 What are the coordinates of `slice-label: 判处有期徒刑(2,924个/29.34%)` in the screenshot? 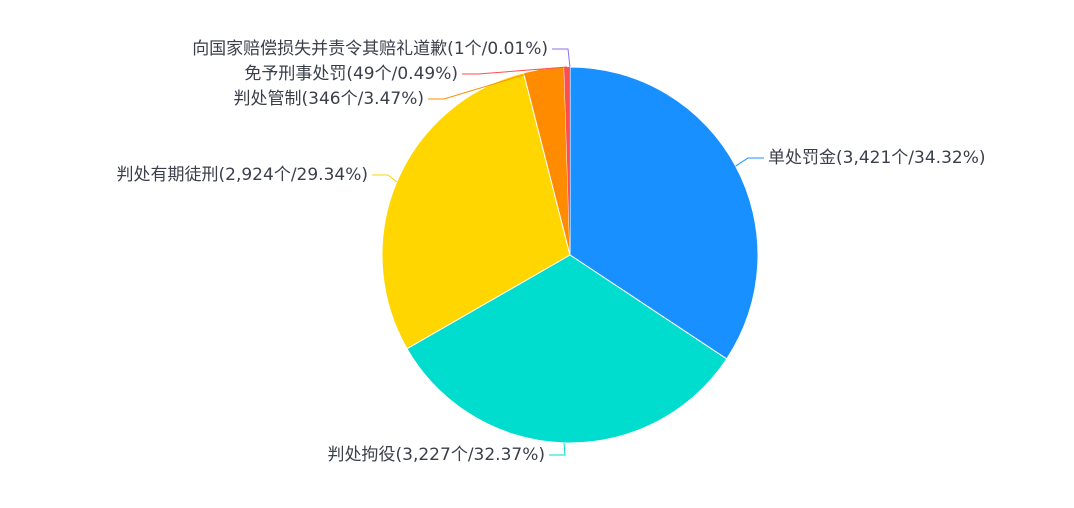 It's located at (242, 175).